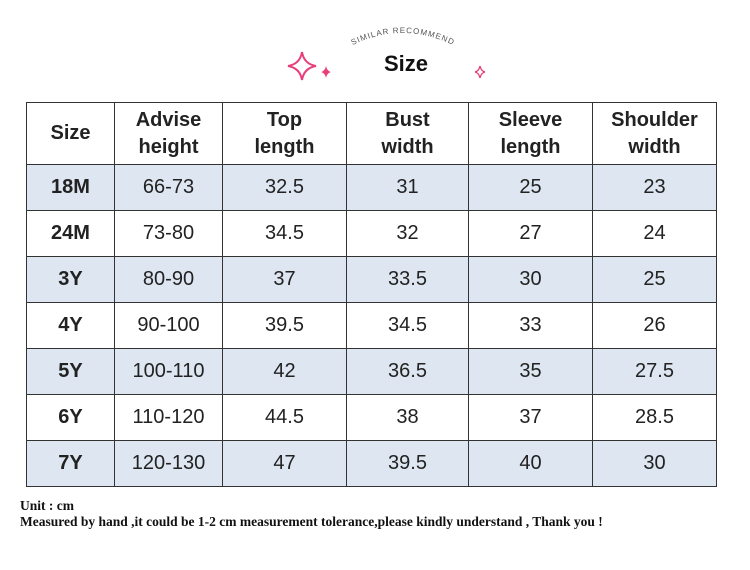 The height and width of the screenshot is (570, 750). I want to click on table-row: 6Y 110-120 44.5 38 37 28.5, so click(371, 417).